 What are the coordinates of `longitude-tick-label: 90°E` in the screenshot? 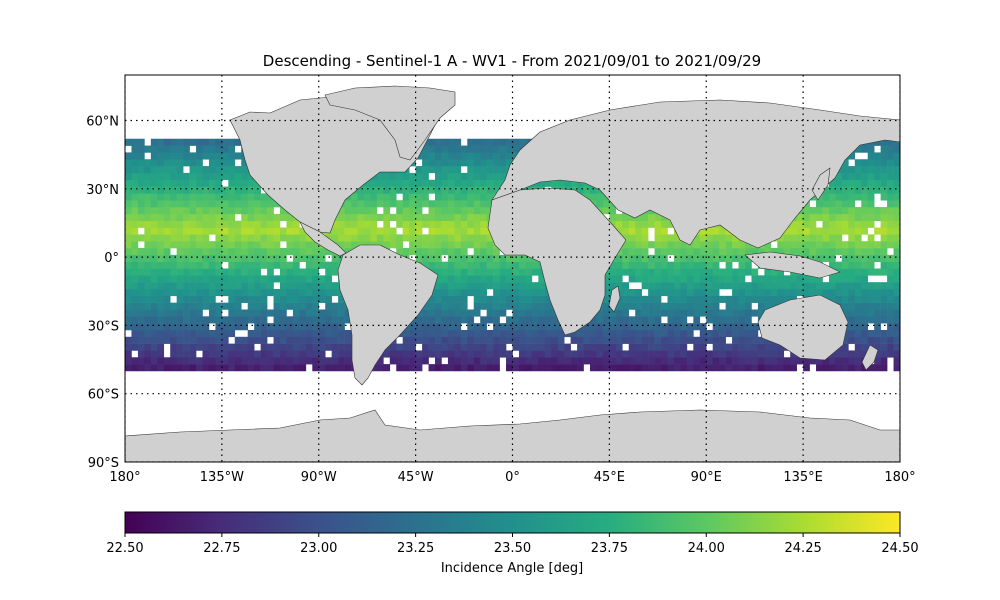 It's located at (706, 477).